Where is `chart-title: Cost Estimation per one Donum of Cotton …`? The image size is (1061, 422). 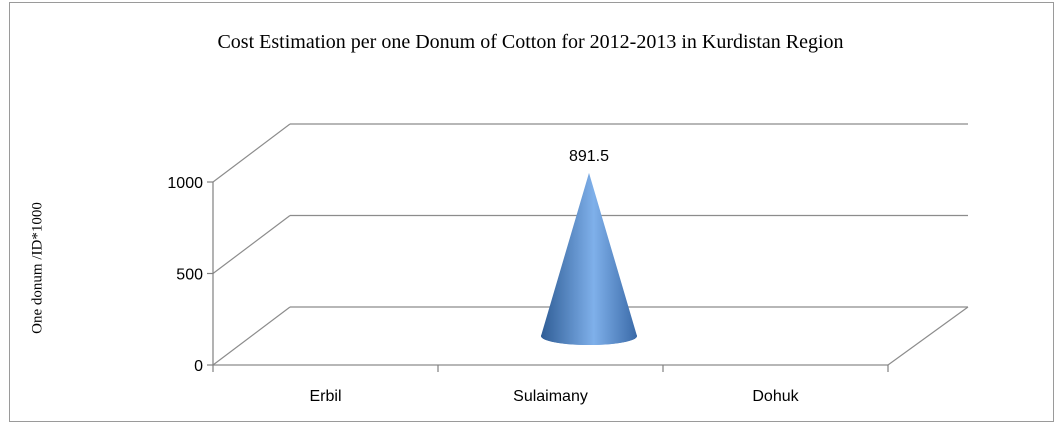 chart-title: Cost Estimation per one Donum of Cotton … is located at coordinates (530, 42).